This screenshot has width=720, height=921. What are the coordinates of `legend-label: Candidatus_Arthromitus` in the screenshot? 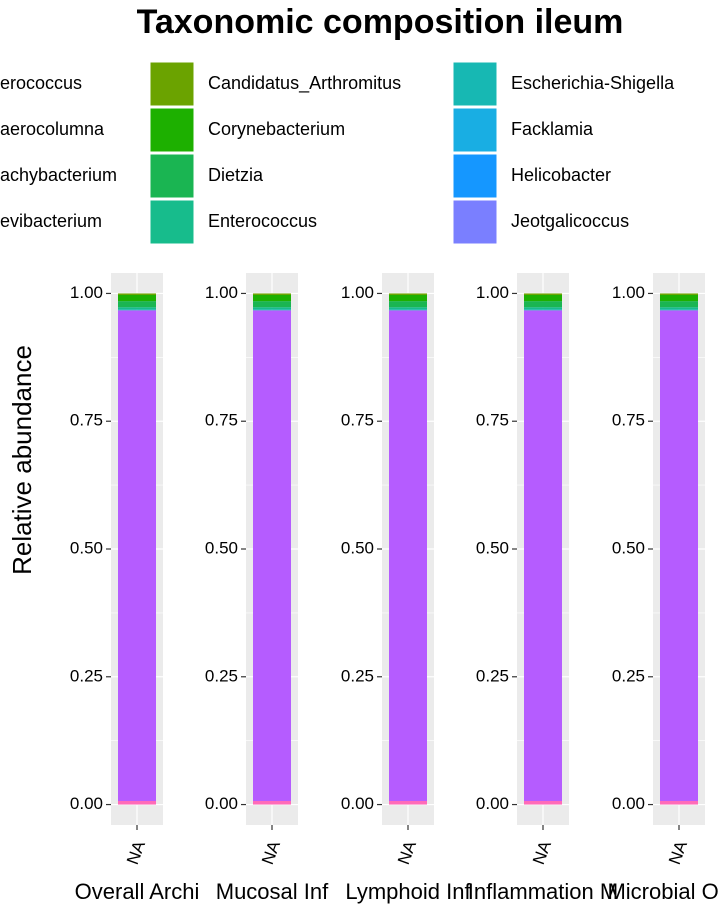 It's located at (304, 83).